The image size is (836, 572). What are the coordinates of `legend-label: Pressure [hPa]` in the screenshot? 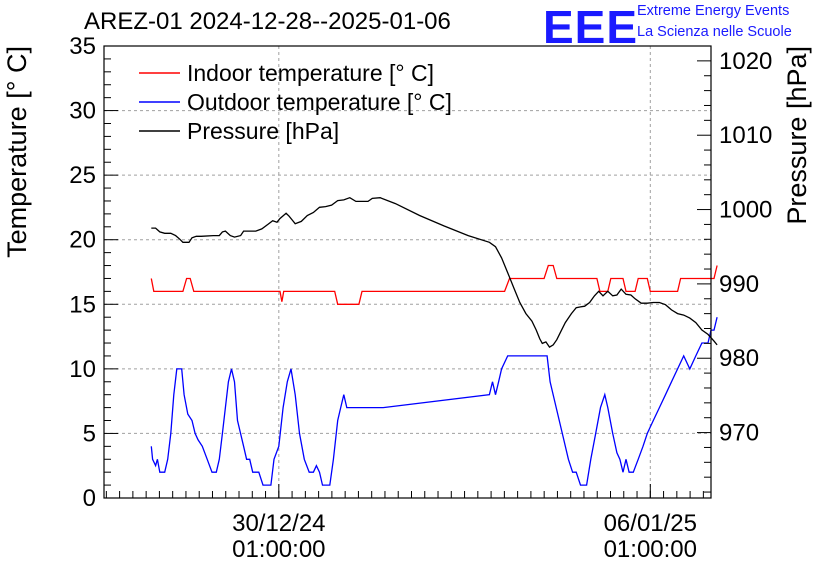 It's located at (263, 131).